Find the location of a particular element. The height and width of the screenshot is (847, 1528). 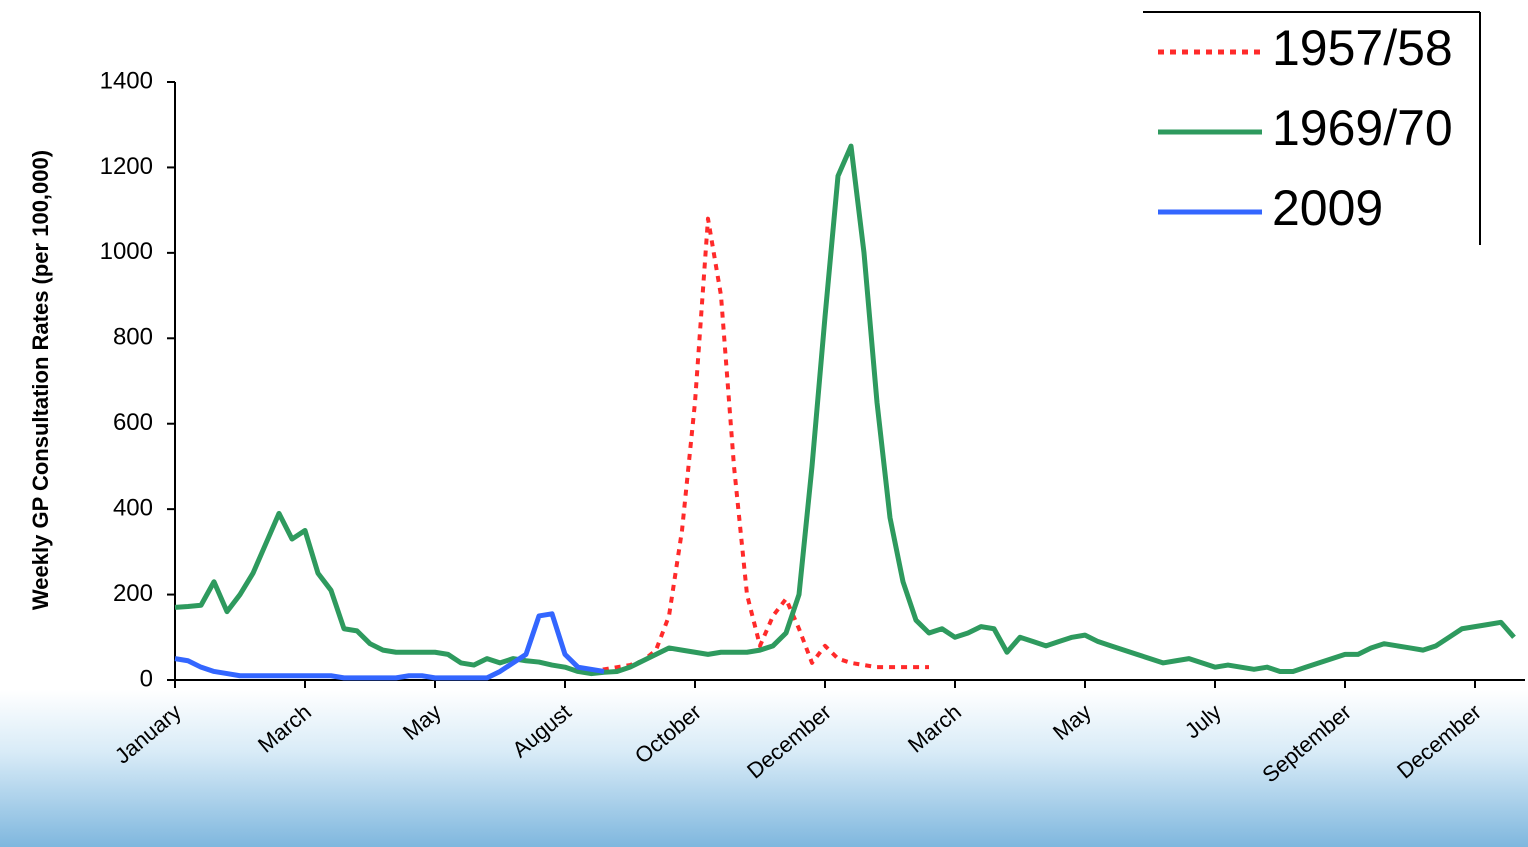

legend-label: 1957/58 is located at coordinates (1362, 48).